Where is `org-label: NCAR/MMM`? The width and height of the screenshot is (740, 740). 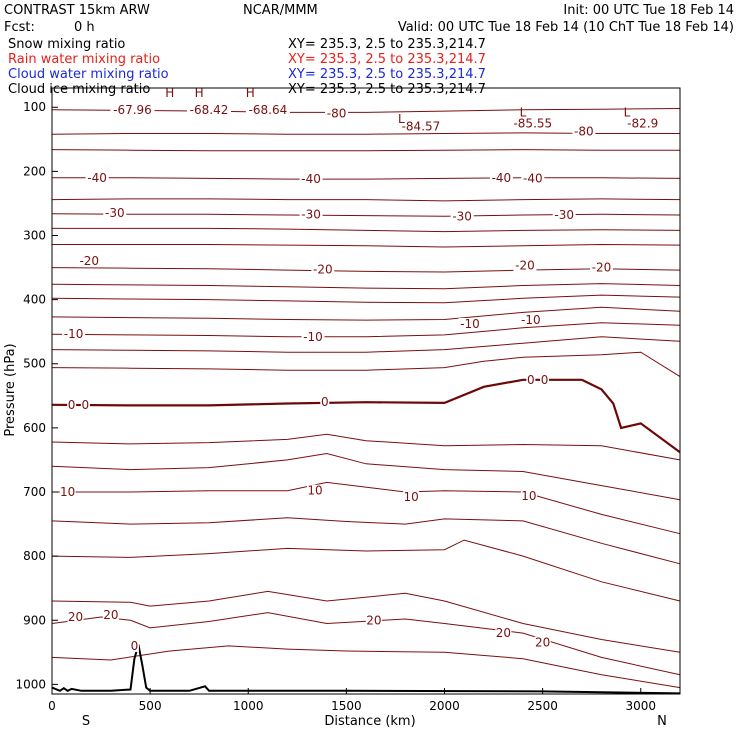
org-label: NCAR/MMM is located at coordinates (280, 10).